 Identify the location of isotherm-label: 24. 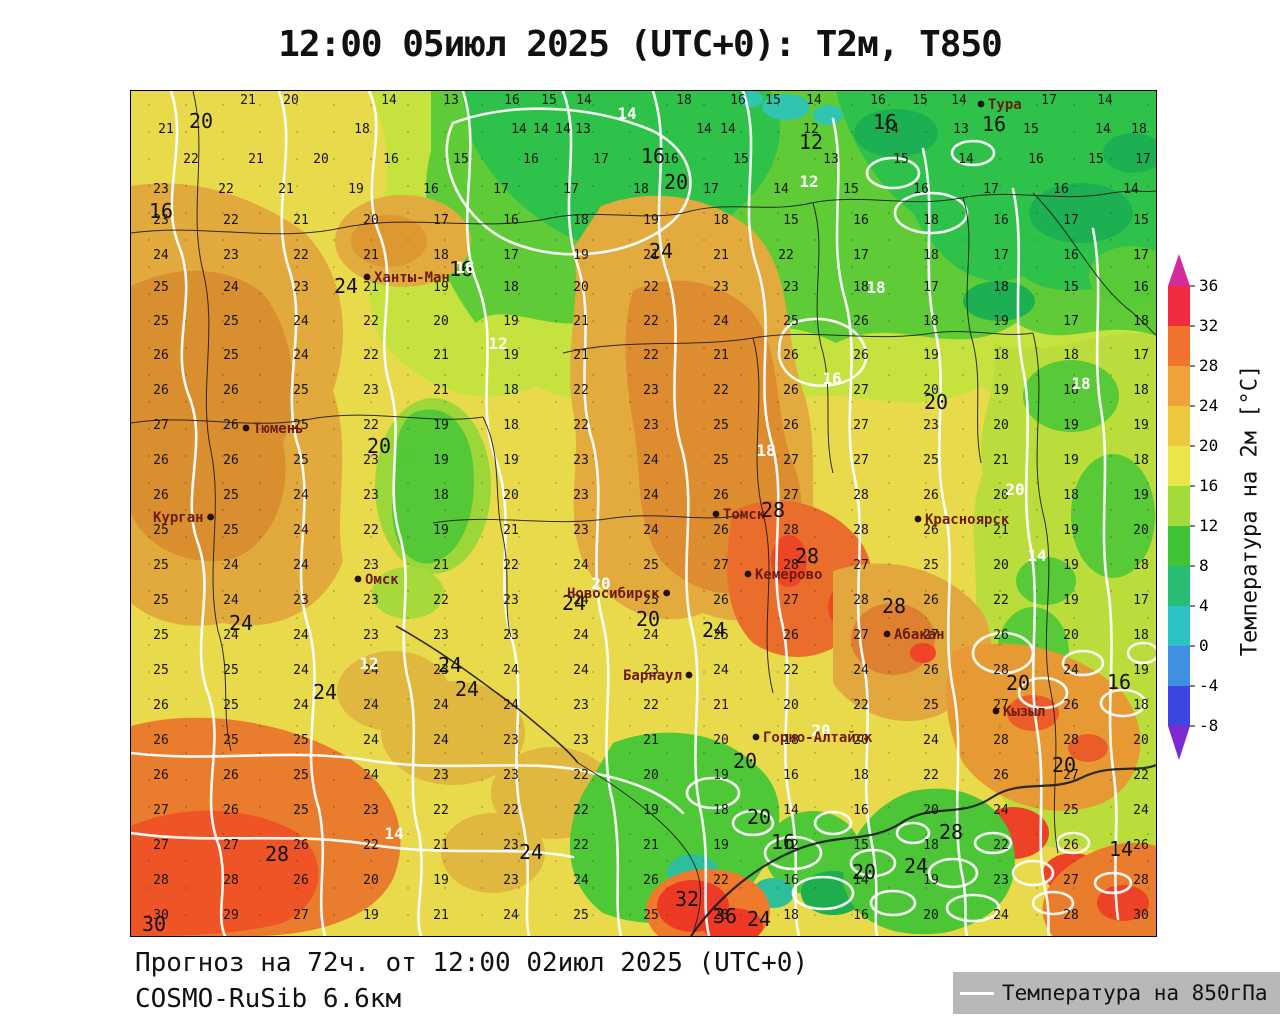
(661, 251).